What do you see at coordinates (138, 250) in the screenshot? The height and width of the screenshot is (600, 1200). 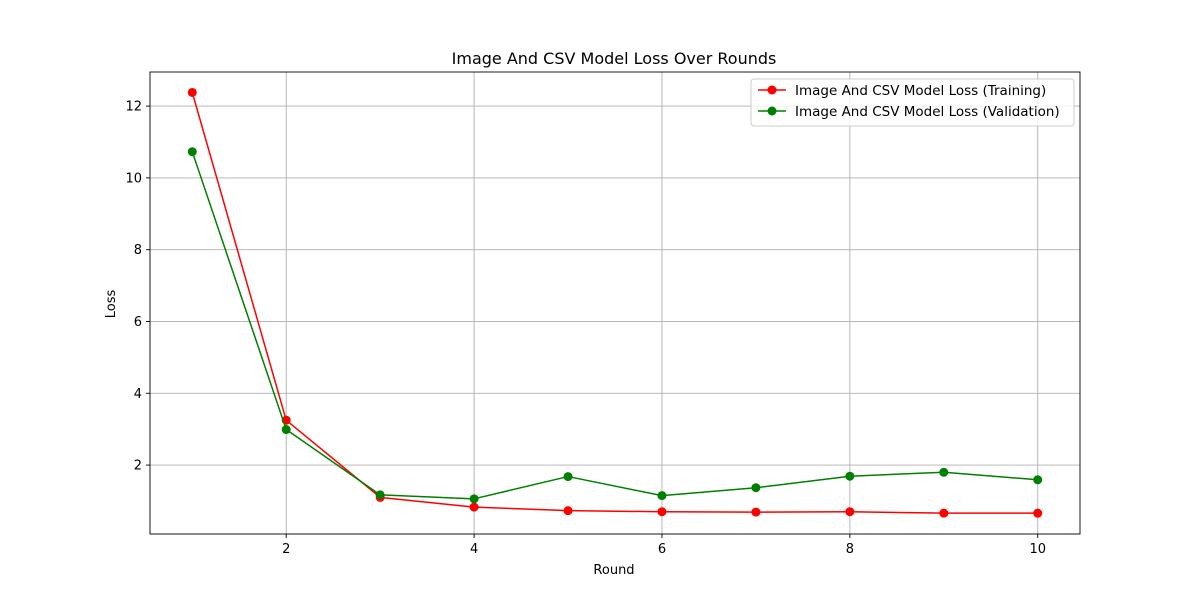 I see `y-tick-label: 8` at bounding box center [138, 250].